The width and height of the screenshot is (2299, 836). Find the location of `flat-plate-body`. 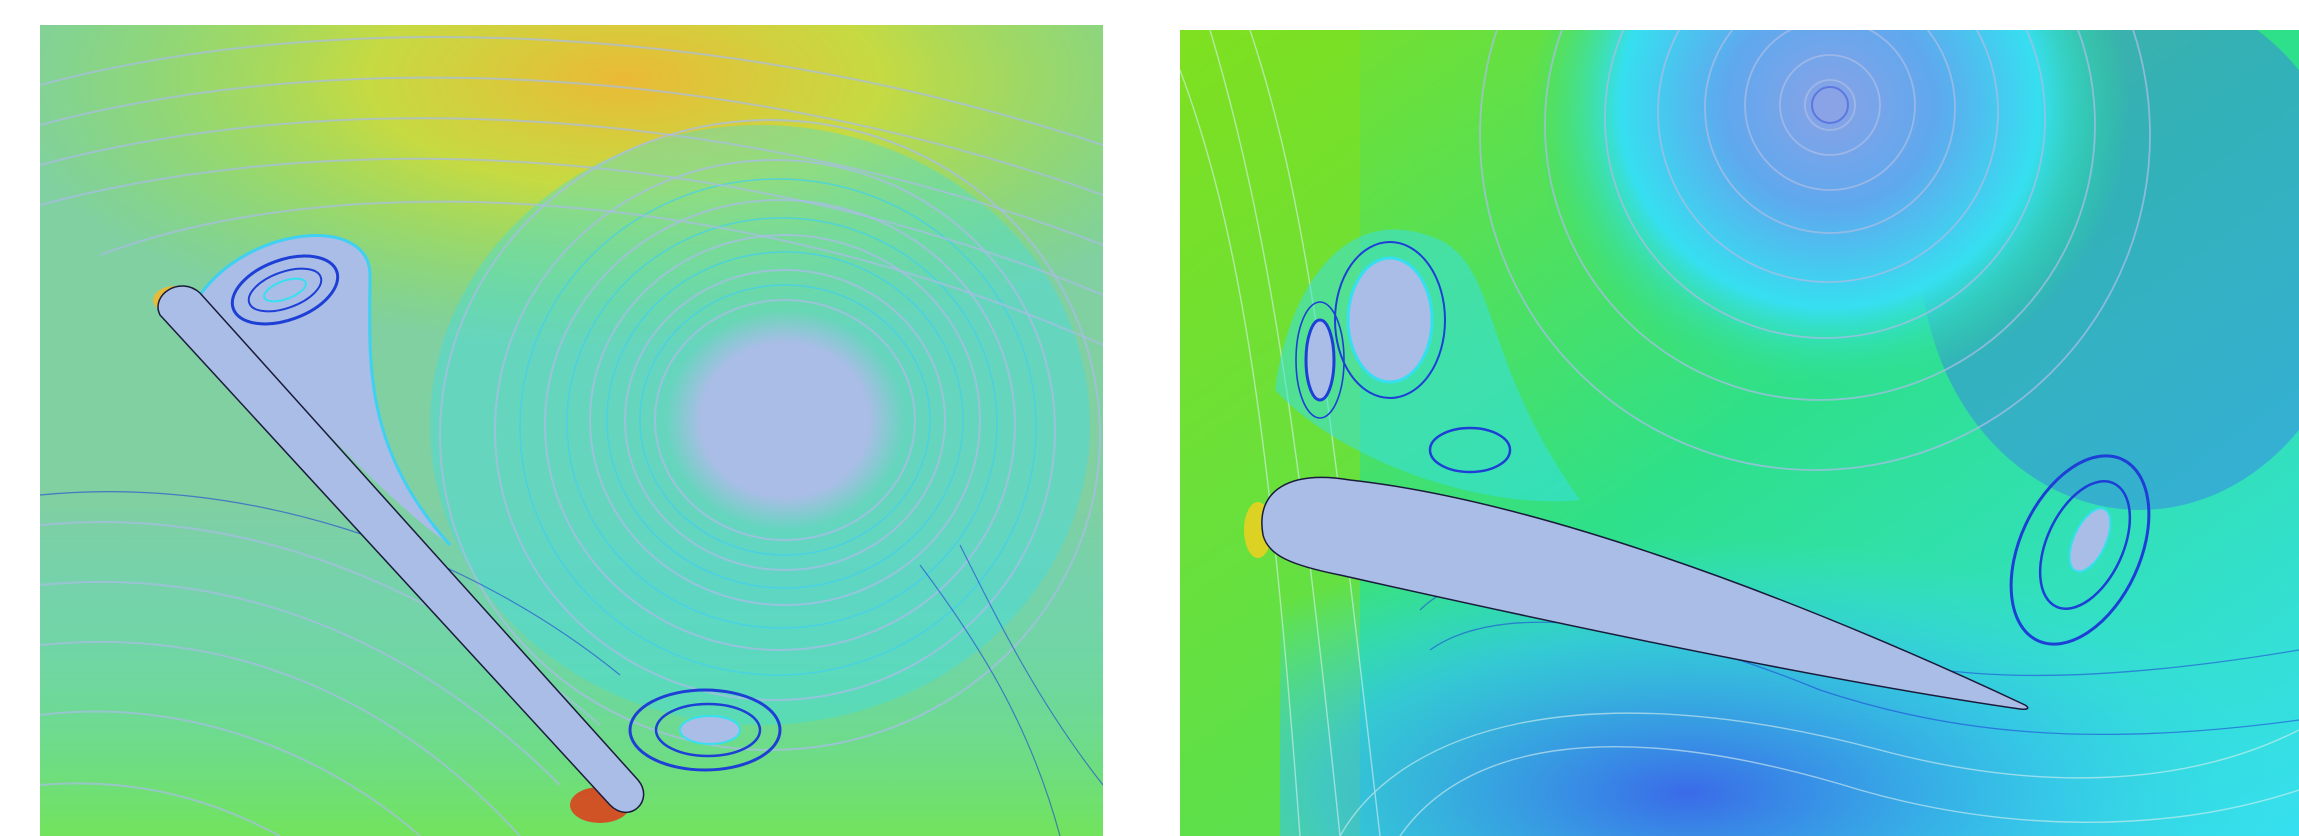

flat-plate-body is located at coordinates (401, 549).